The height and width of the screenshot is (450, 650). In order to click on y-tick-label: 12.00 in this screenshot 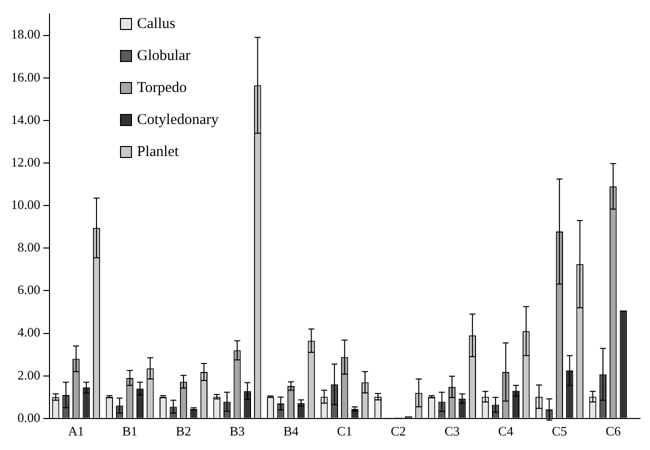, I will do `click(25, 162)`.